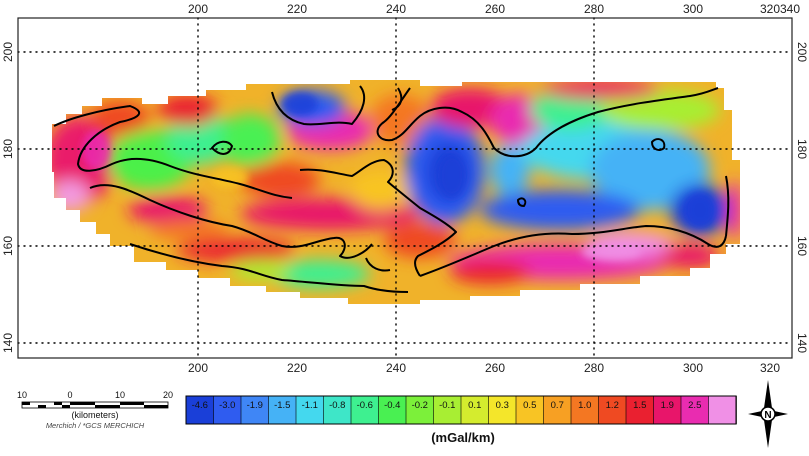  I want to click on legend-value-label: 0.7, so click(557, 405).